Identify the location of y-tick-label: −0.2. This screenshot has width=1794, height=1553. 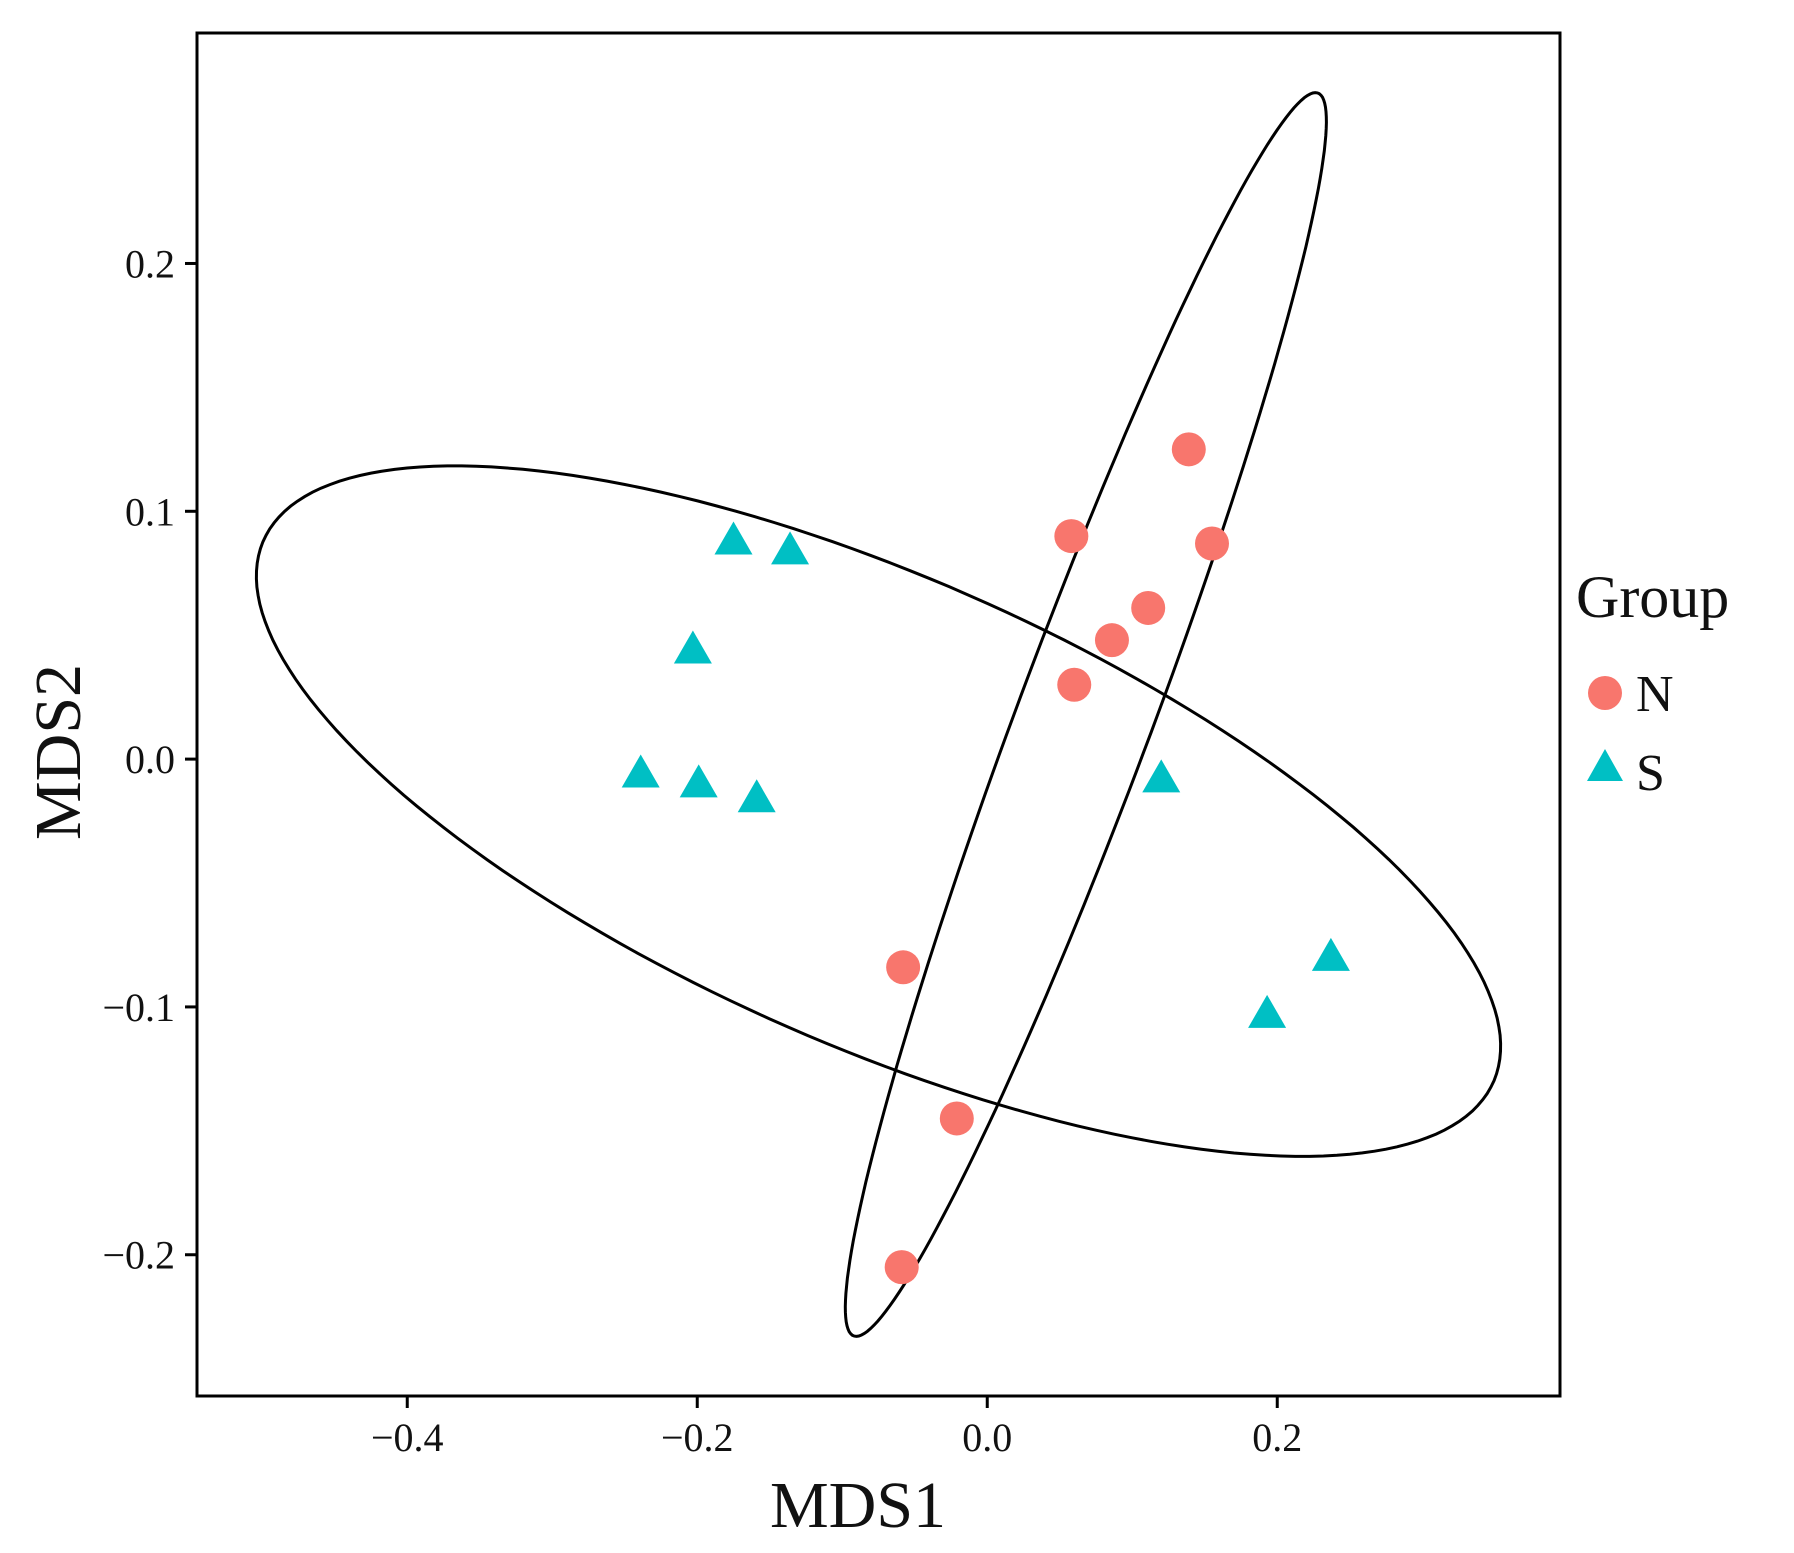
(138, 1255).